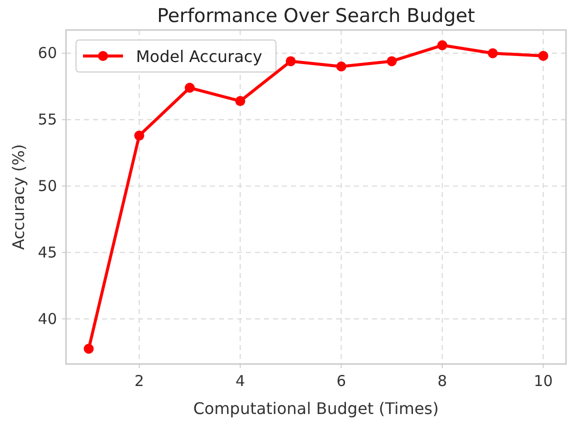 The width and height of the screenshot is (568, 421). What do you see at coordinates (139, 381) in the screenshot?
I see `x-tick-label: 2` at bounding box center [139, 381].